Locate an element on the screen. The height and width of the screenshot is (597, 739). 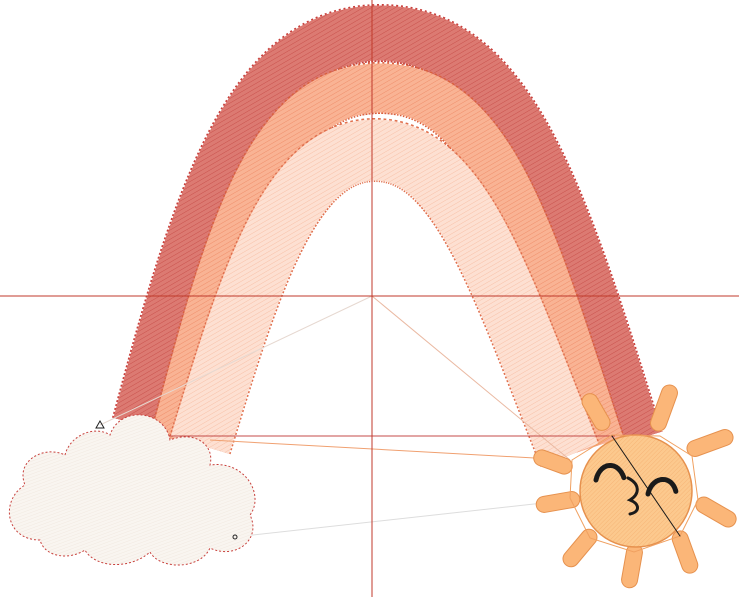
sun-nose is located at coordinates (632, 496).